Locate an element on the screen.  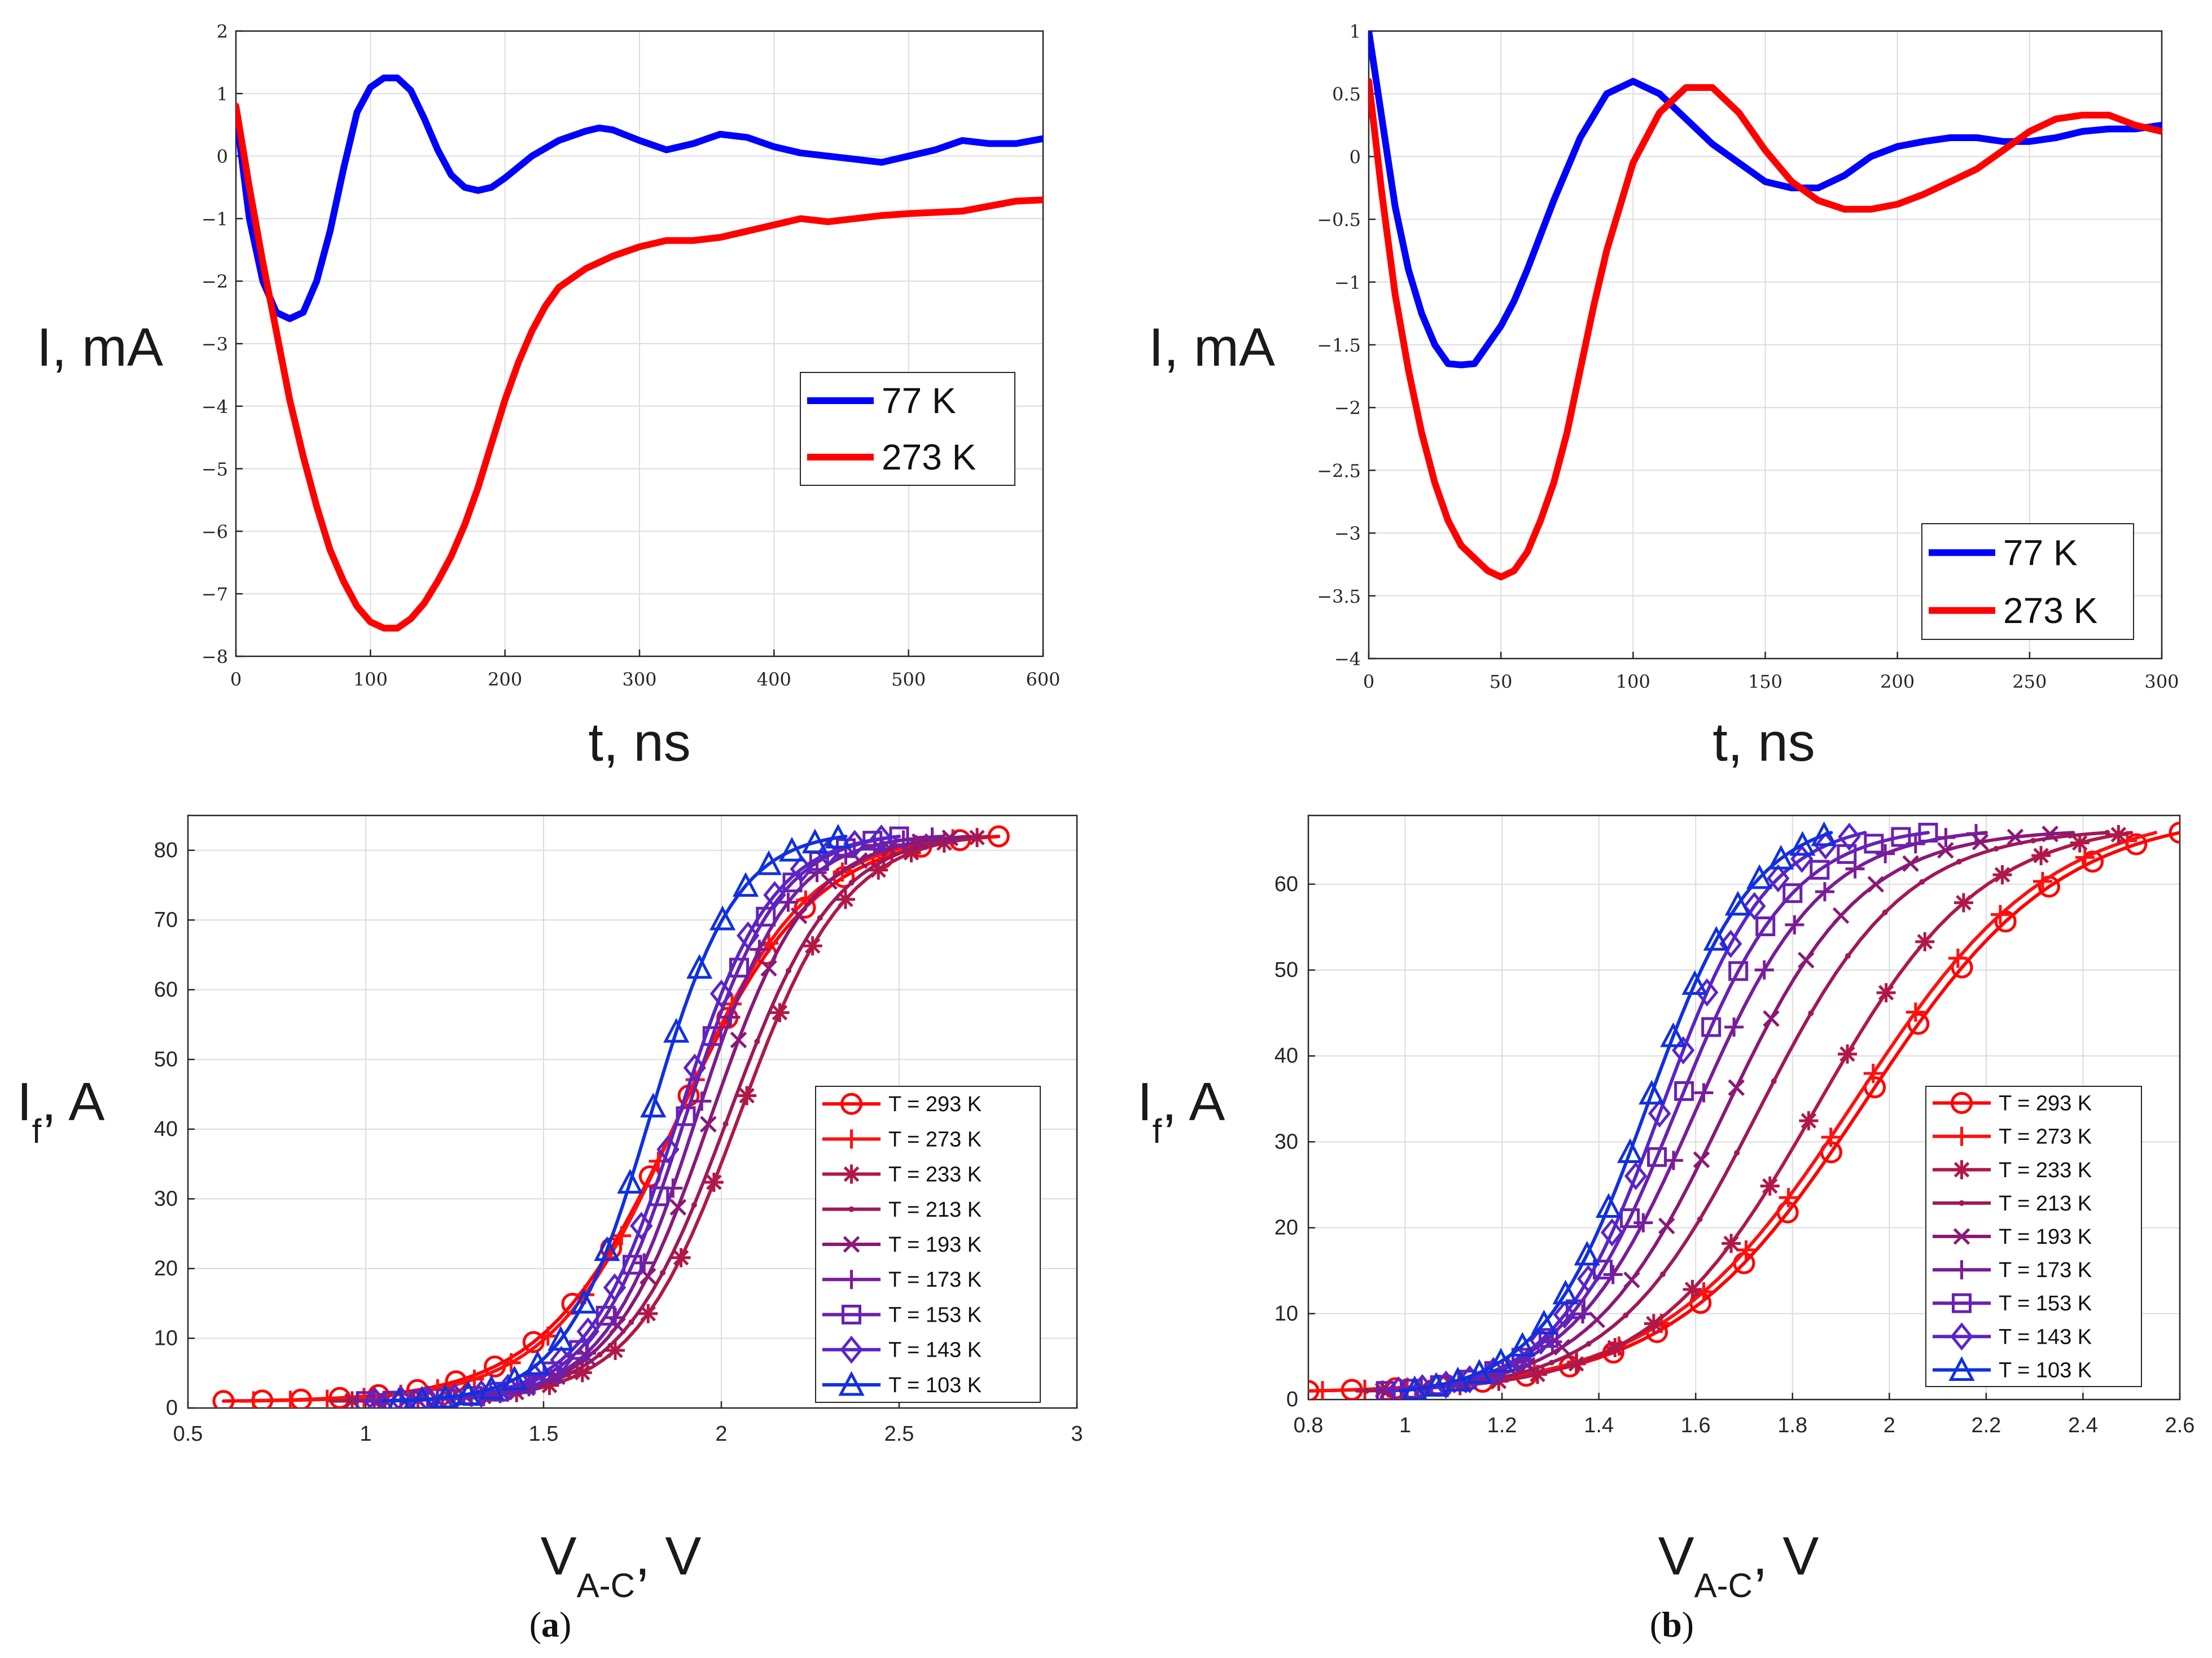
y-tick-label: 50 is located at coordinates (166, 1059).